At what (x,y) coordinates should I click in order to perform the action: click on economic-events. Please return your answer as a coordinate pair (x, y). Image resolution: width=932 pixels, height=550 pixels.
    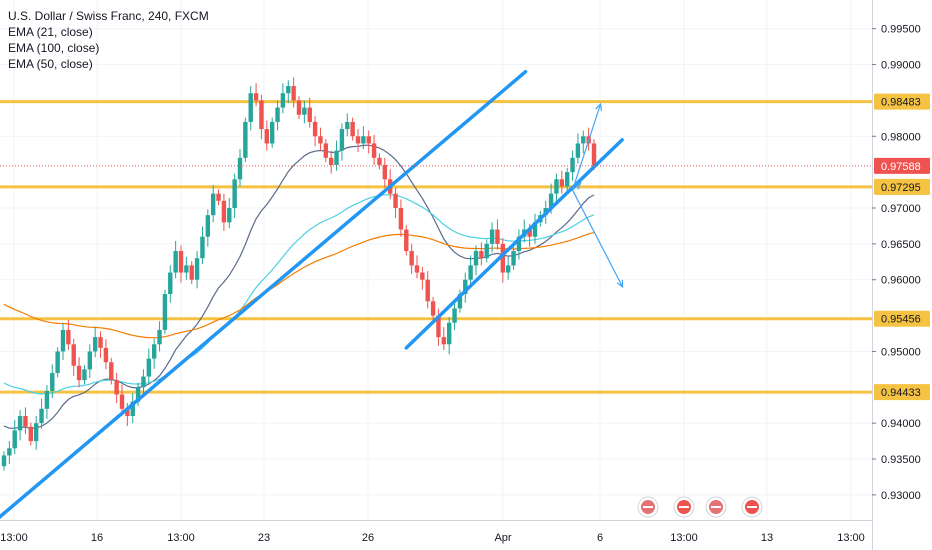
    Looking at the image, I should click on (700, 507).